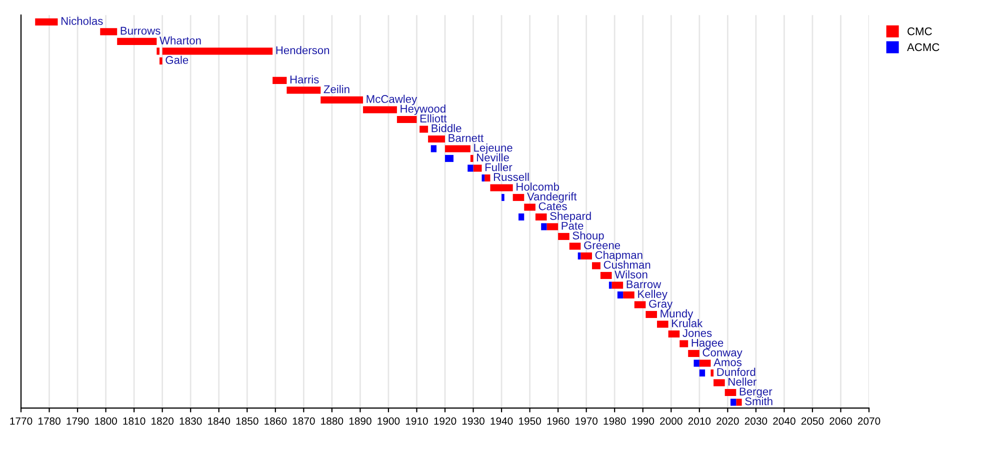 This screenshot has width=1000, height=458. I want to click on y-tick-label: Wilson, so click(631, 274).